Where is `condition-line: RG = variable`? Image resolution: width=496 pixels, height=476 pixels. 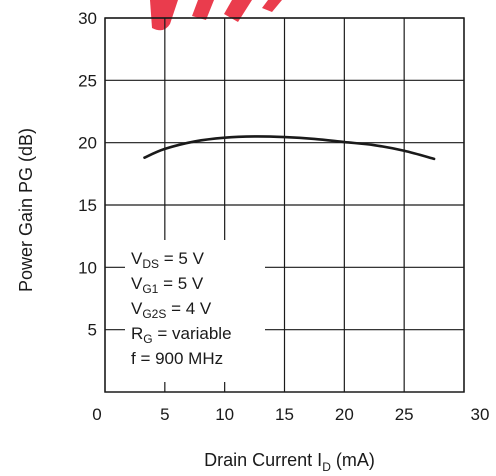
condition-line: RG = variable is located at coordinates (181, 335).